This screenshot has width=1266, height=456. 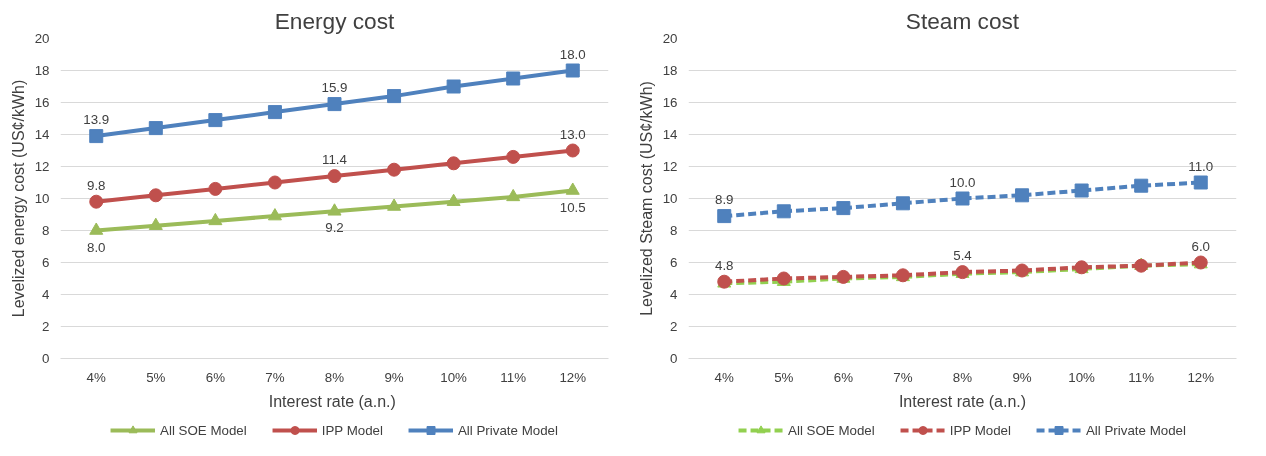 I want to click on y-axis-title: Levelized energy cost (US¢/kWh), so click(x=18, y=198).